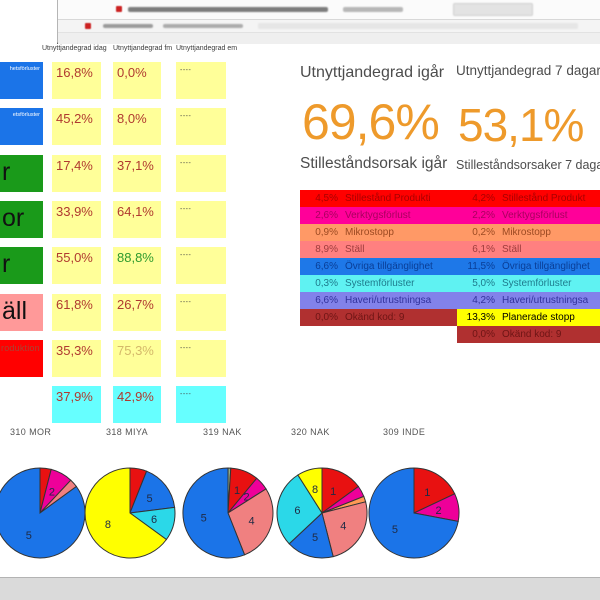 The image size is (600, 600). Describe the element at coordinates (326, 249) in the screenshot. I see `legend-pct: 8,9%` at that location.